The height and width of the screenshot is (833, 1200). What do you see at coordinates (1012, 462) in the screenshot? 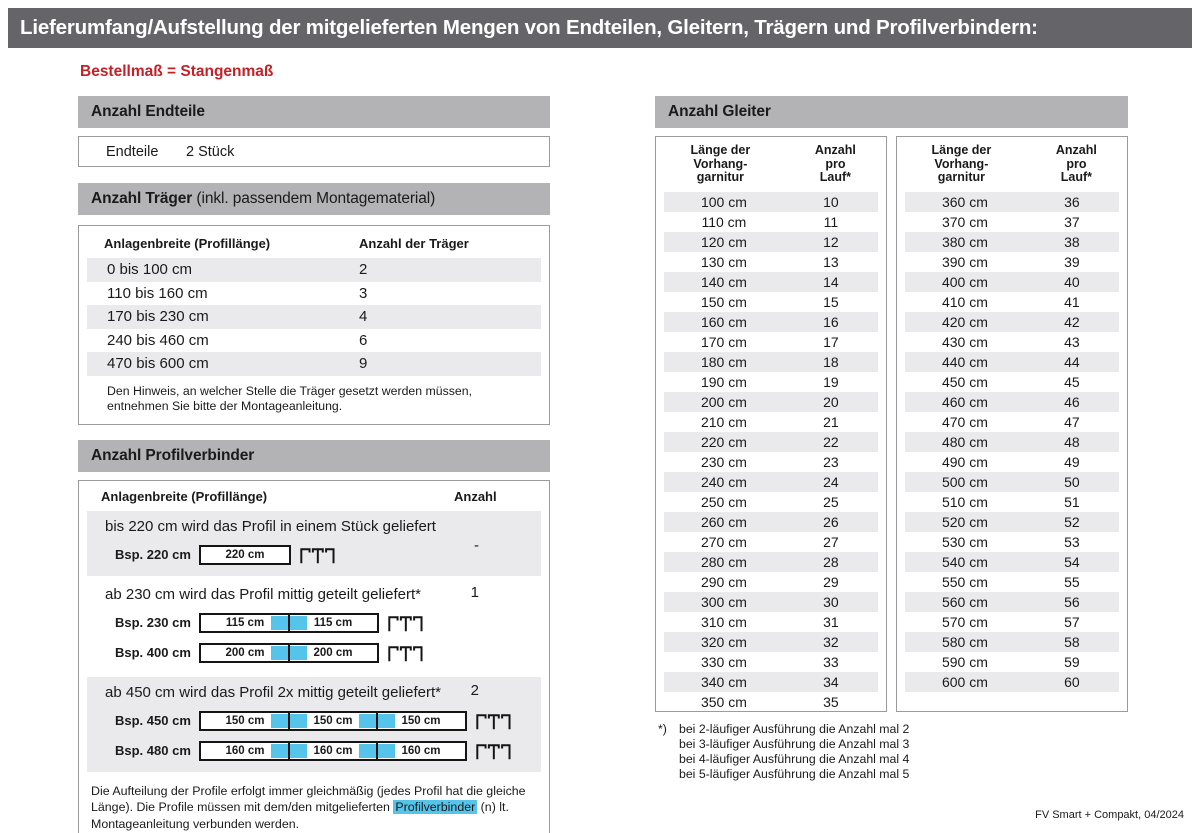
I see `table-row: 490 cm 49` at bounding box center [1012, 462].